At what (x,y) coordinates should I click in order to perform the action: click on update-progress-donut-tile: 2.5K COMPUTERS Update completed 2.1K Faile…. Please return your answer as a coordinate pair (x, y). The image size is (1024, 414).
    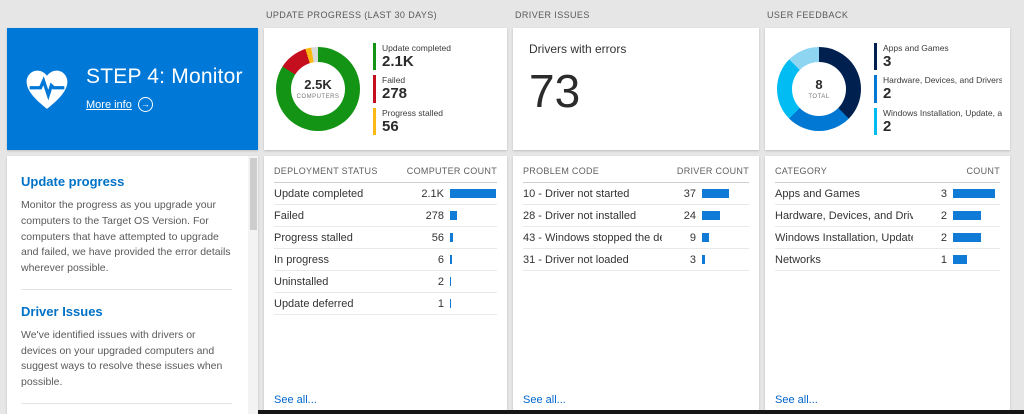
    Looking at the image, I should click on (385, 89).